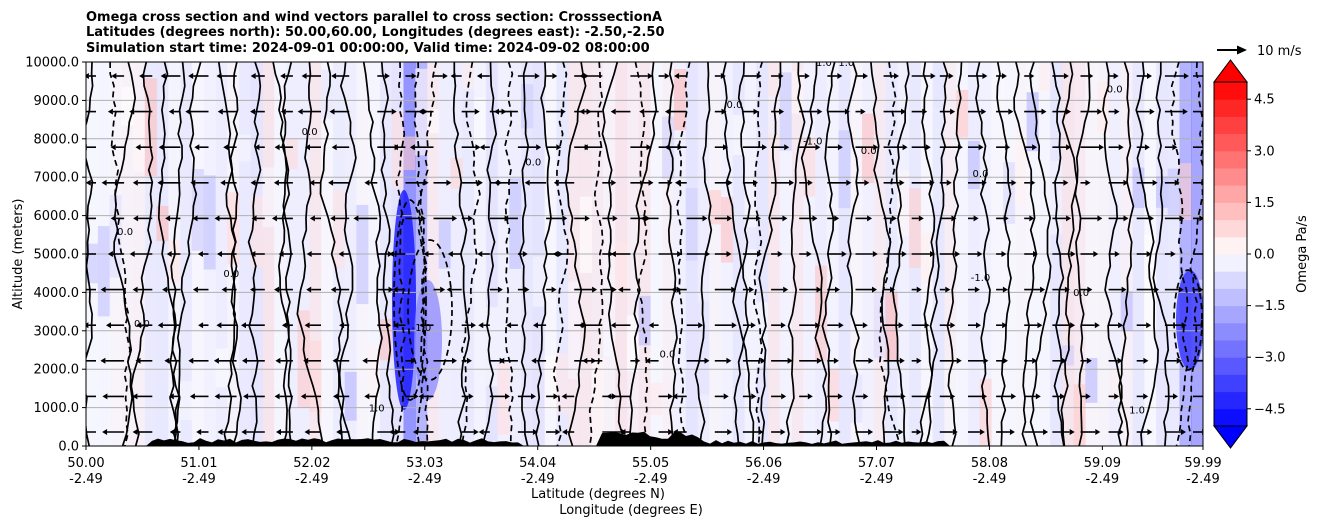  Describe the element at coordinates (68, 447) in the screenshot. I see `y-tick-label: 0.0` at that location.